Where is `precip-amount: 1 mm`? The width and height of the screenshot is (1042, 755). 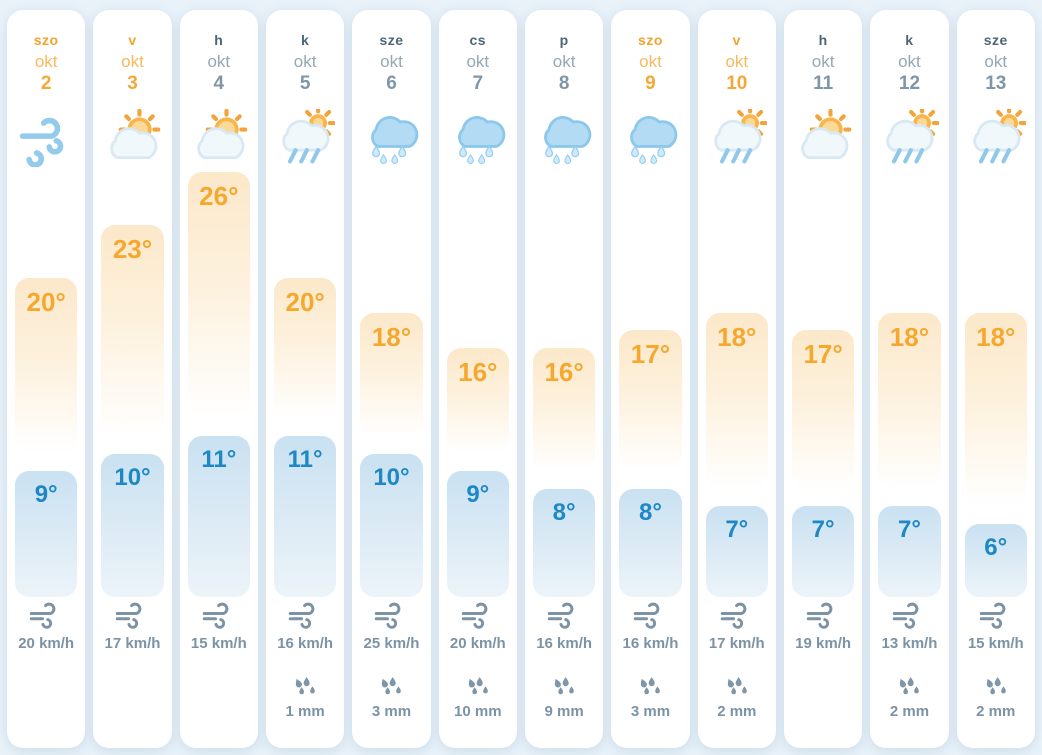
precip-amount: 1 mm is located at coordinates (305, 711).